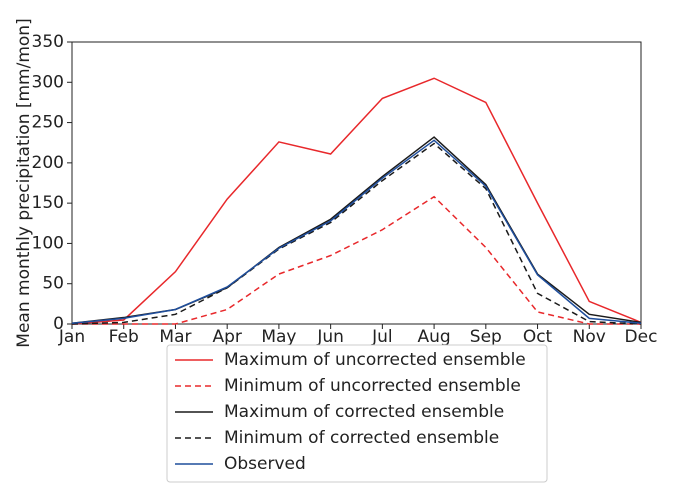 The width and height of the screenshot is (673, 483). What do you see at coordinates (24, 182) in the screenshot?
I see `y-axis-label: Mean monthly precipitation [mm/mon]` at bounding box center [24, 182].